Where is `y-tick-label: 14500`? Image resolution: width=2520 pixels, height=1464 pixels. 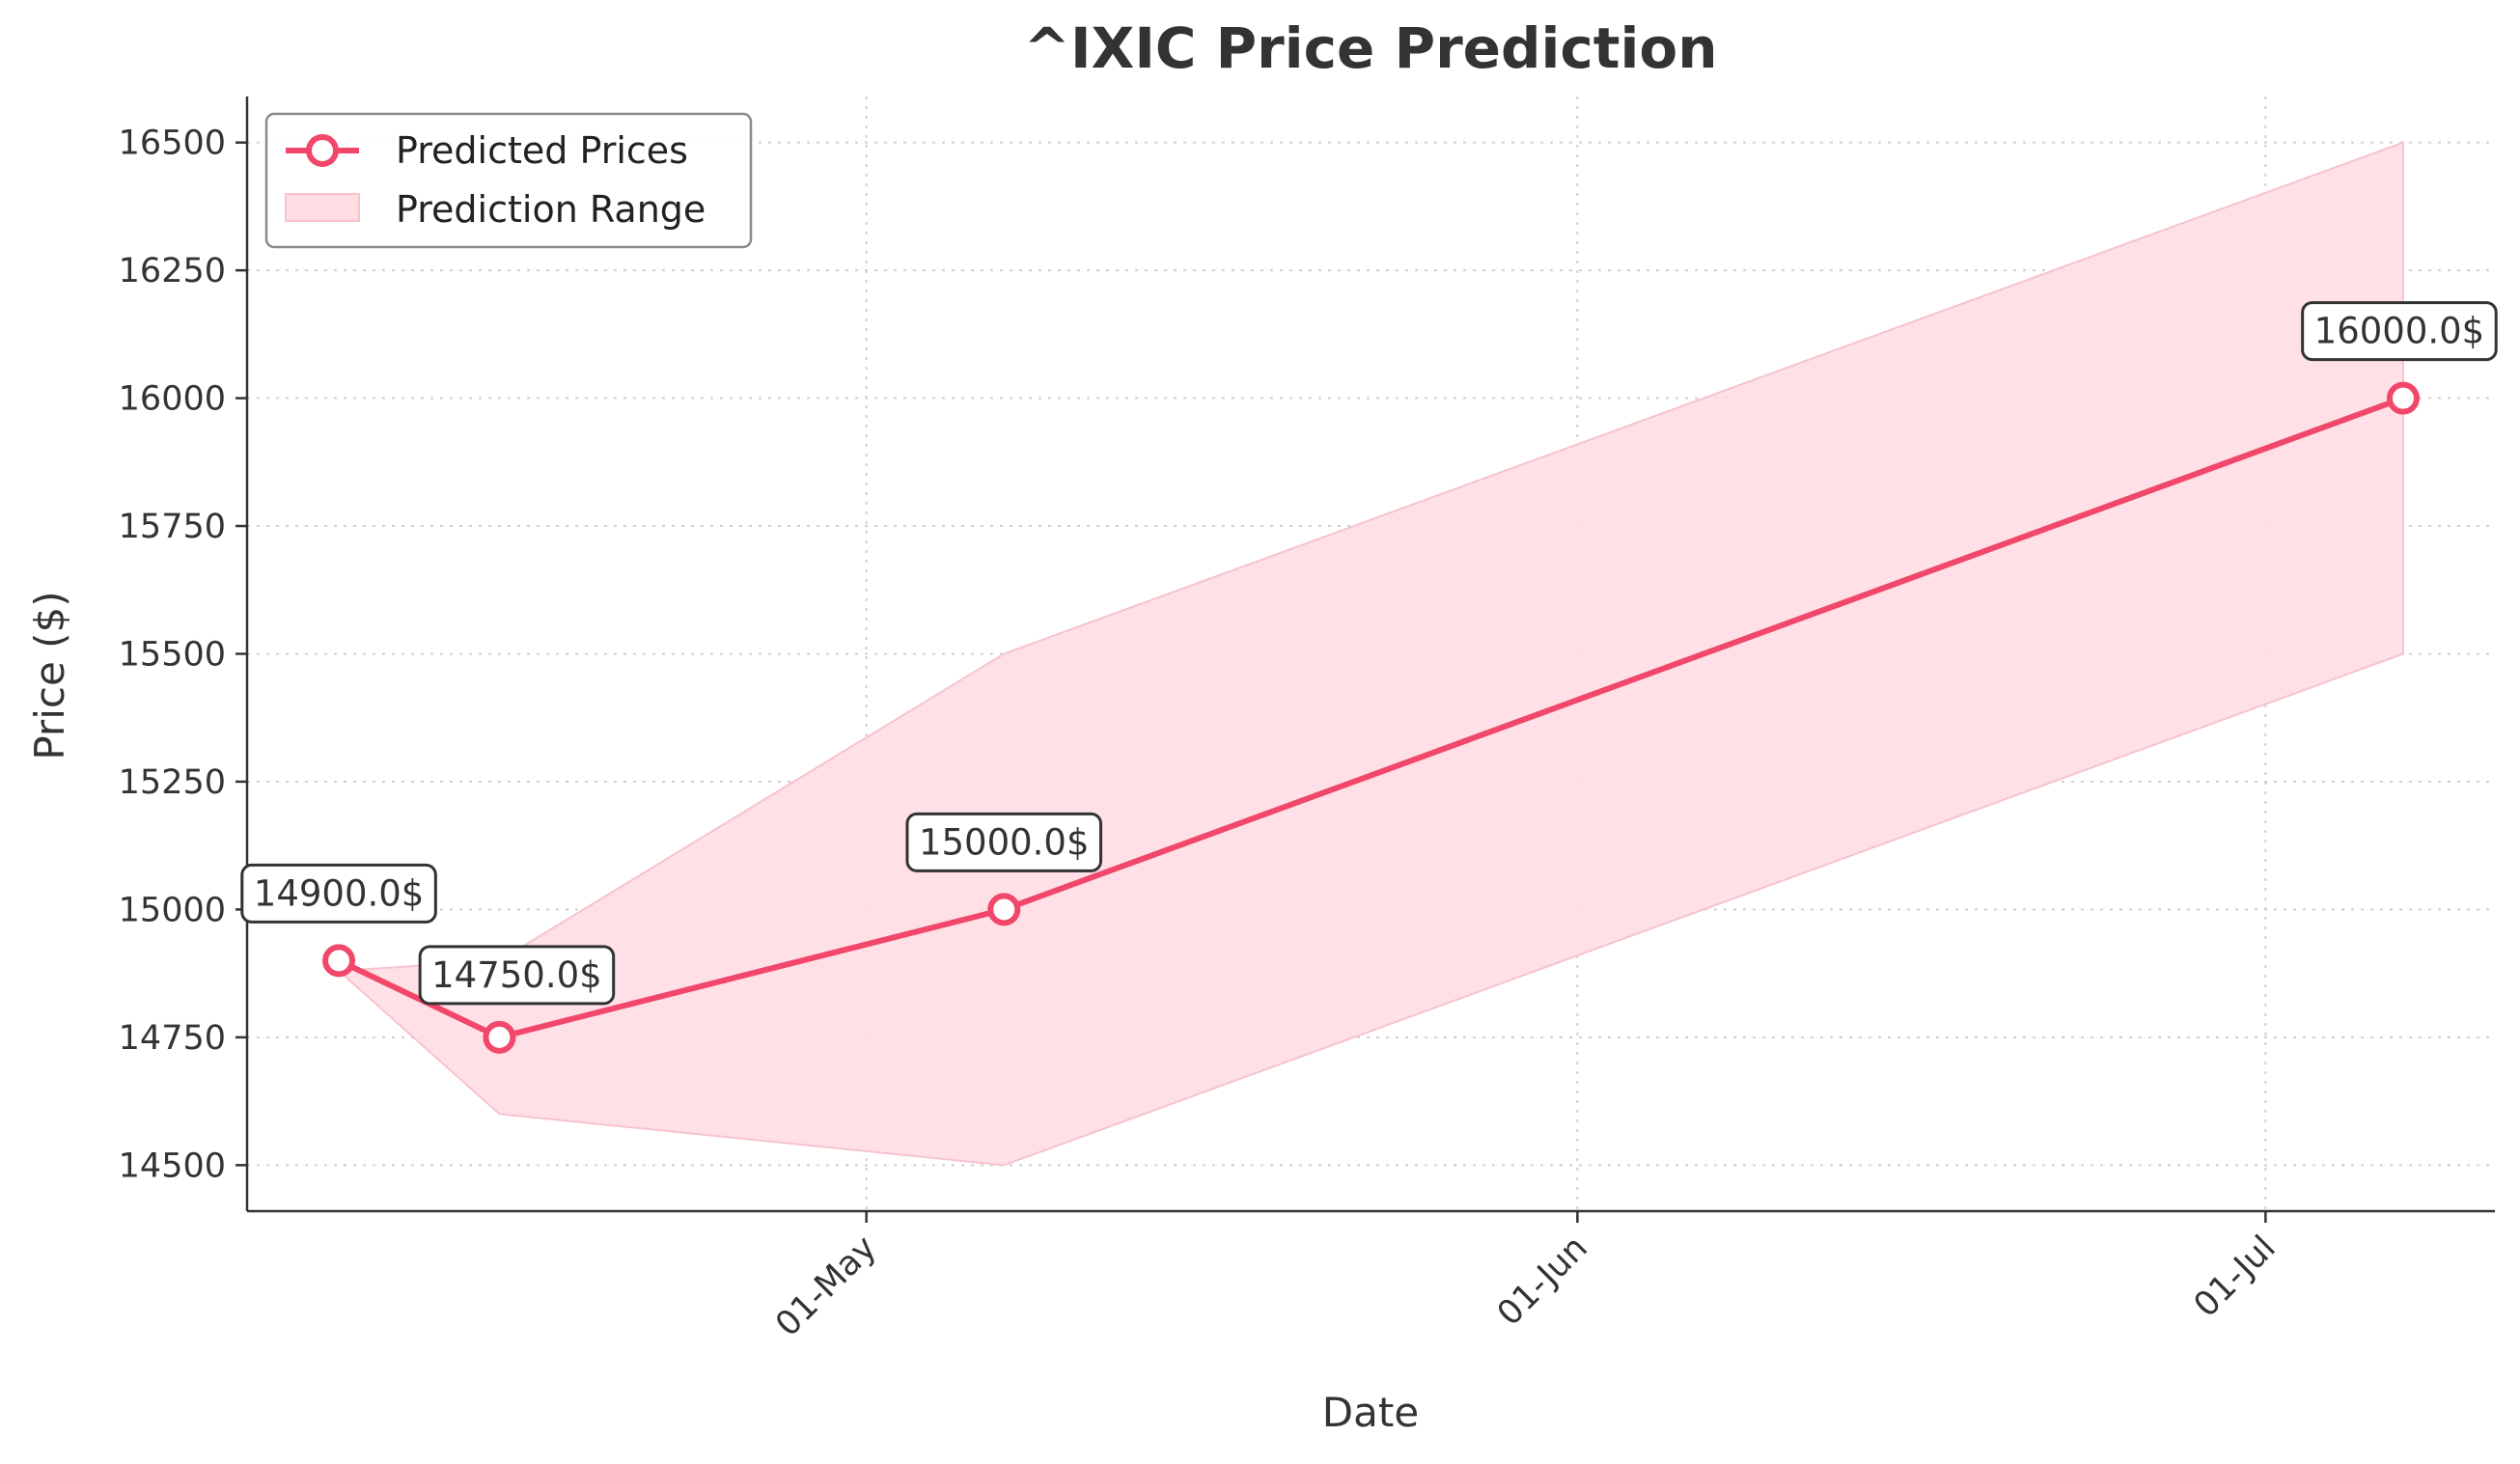 y-tick-label: 14500 is located at coordinates (172, 1165).